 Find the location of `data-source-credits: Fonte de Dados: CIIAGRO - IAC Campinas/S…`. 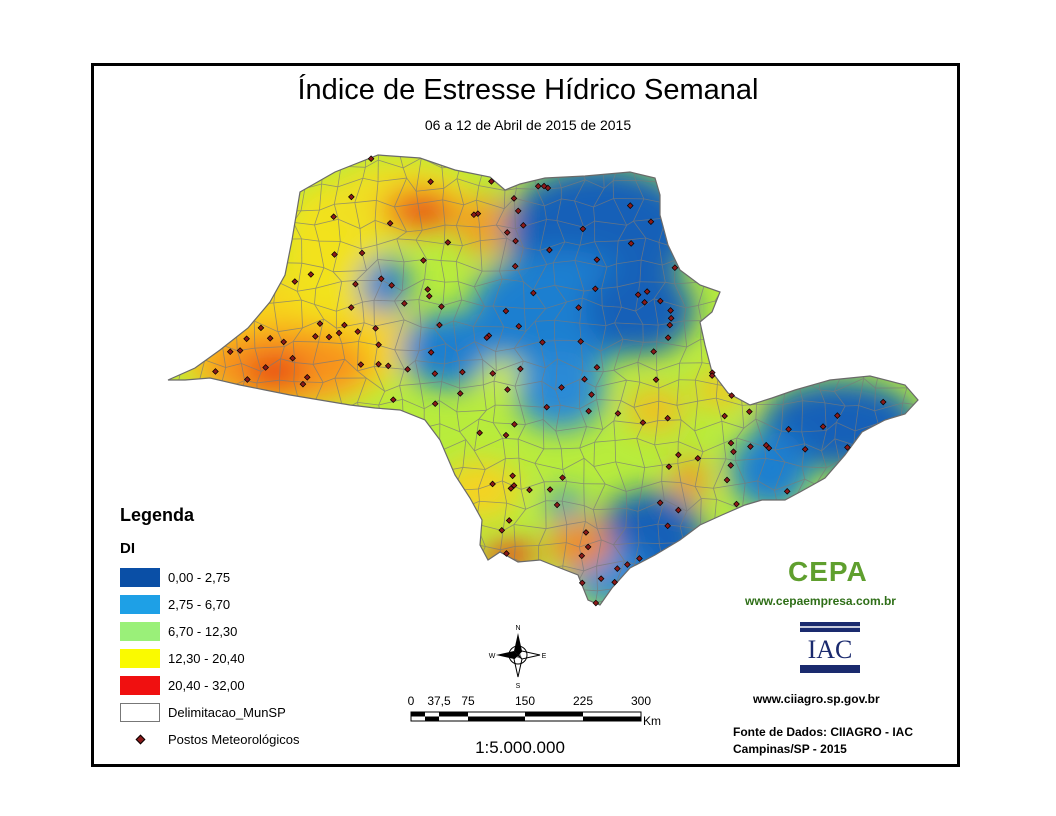

data-source-credits: Fonte de Dados: CIIAGRO - IAC Campinas/S… is located at coordinates (823, 741).